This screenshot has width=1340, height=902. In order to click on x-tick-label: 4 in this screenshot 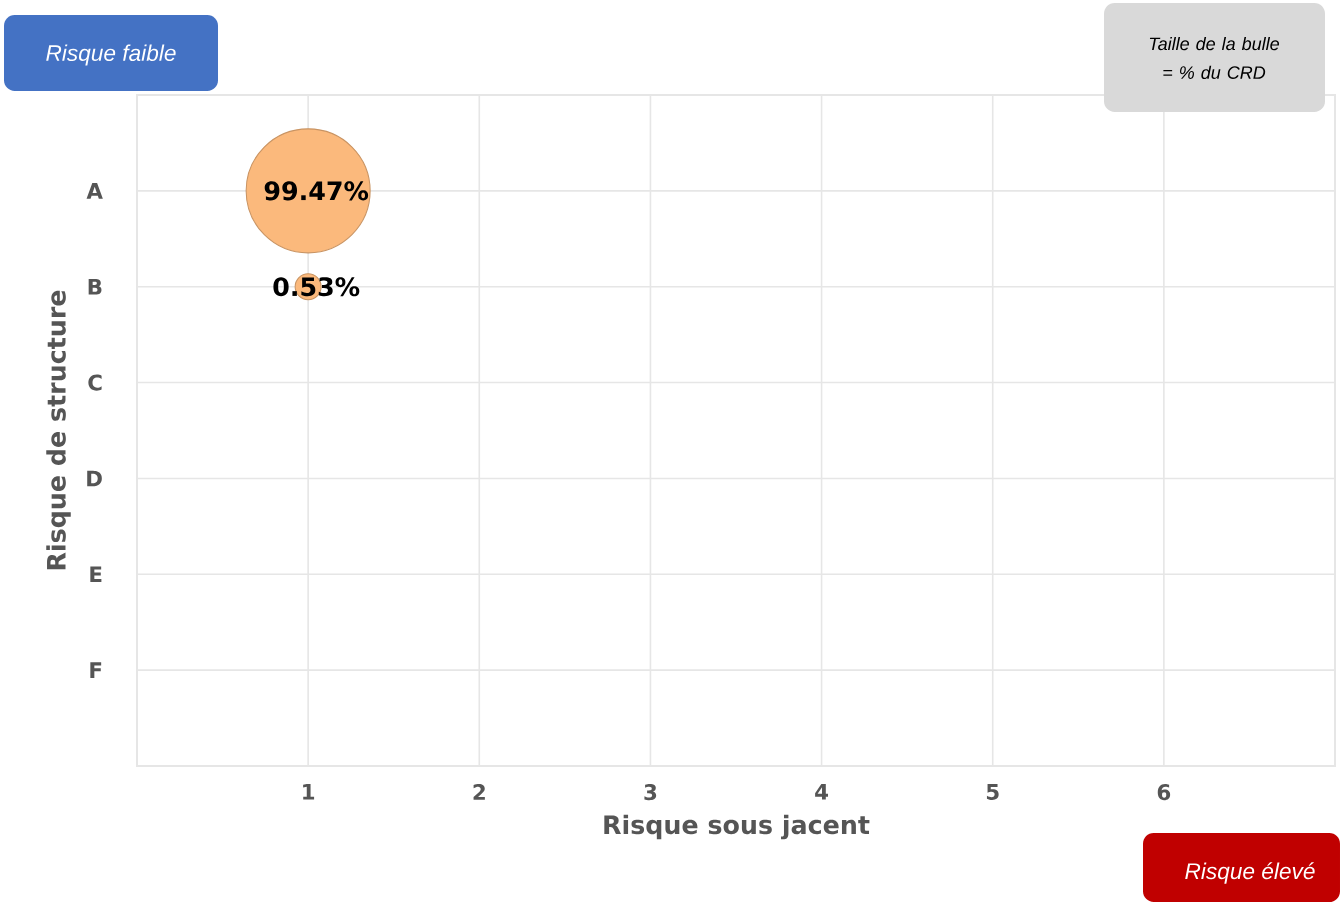, I will do `click(822, 792)`.